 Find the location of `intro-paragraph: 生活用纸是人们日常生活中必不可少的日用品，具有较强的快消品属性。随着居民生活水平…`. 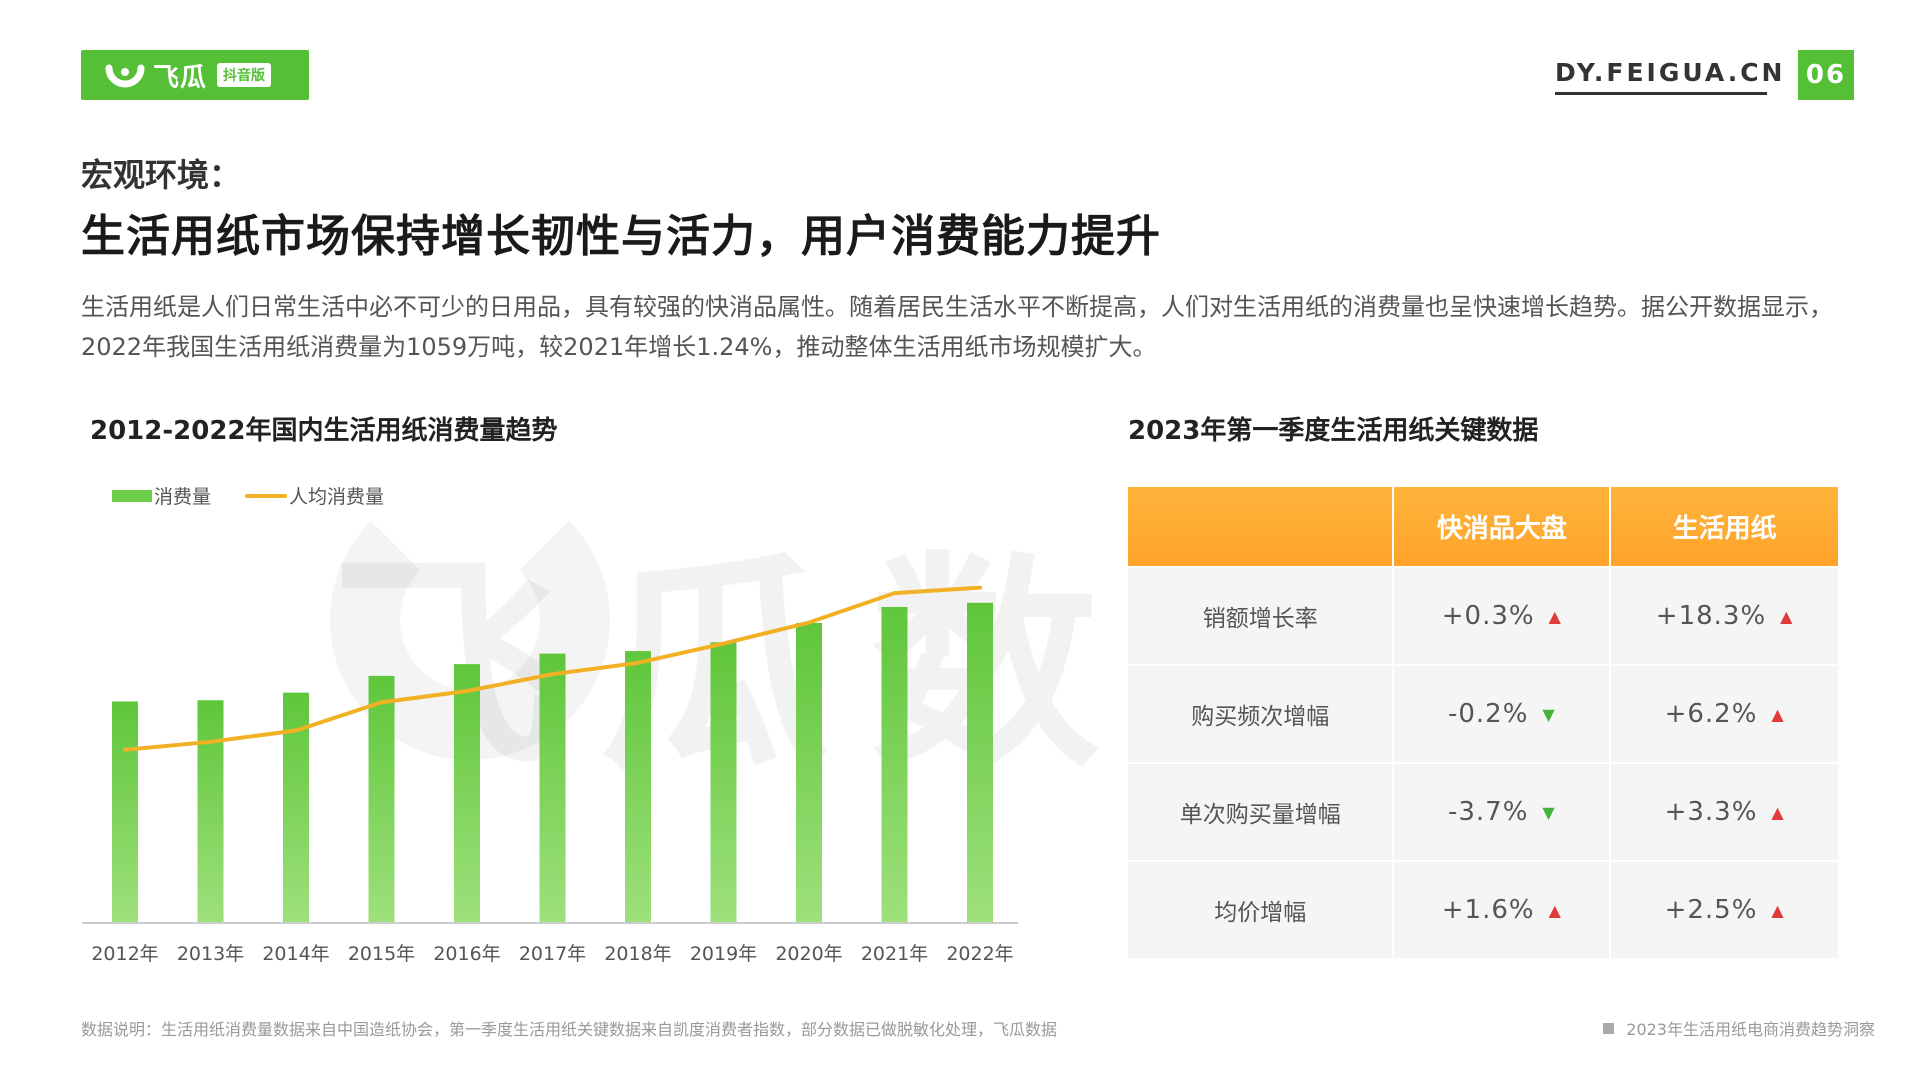

intro-paragraph: 生活用纸是人们日常生活中必不可少的日用品，具有较强的快消品属性。随着居民生活水平… is located at coordinates (957, 327).